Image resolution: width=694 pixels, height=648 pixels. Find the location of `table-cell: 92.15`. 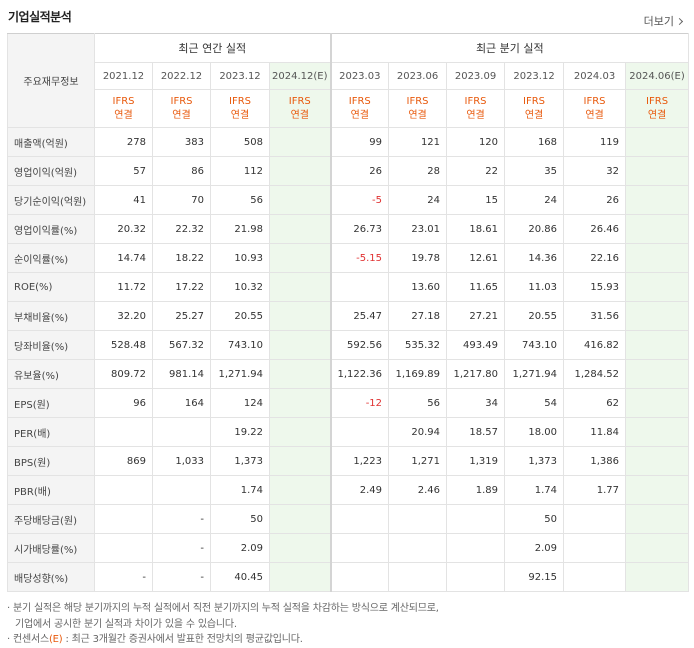

table-cell: 92.15 is located at coordinates (534, 577).